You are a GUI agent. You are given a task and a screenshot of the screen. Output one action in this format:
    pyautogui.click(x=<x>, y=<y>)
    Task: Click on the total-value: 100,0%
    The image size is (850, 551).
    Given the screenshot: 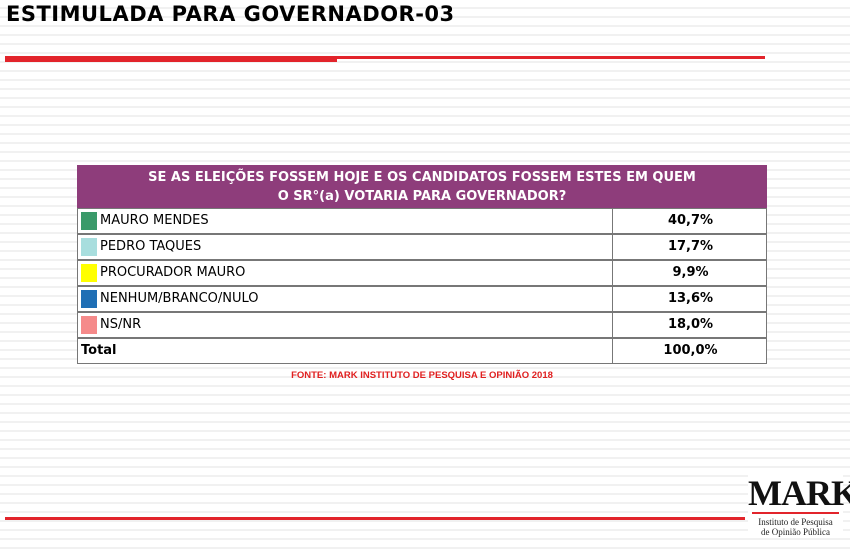 What is the action you would take?
    pyautogui.click(x=690, y=351)
    